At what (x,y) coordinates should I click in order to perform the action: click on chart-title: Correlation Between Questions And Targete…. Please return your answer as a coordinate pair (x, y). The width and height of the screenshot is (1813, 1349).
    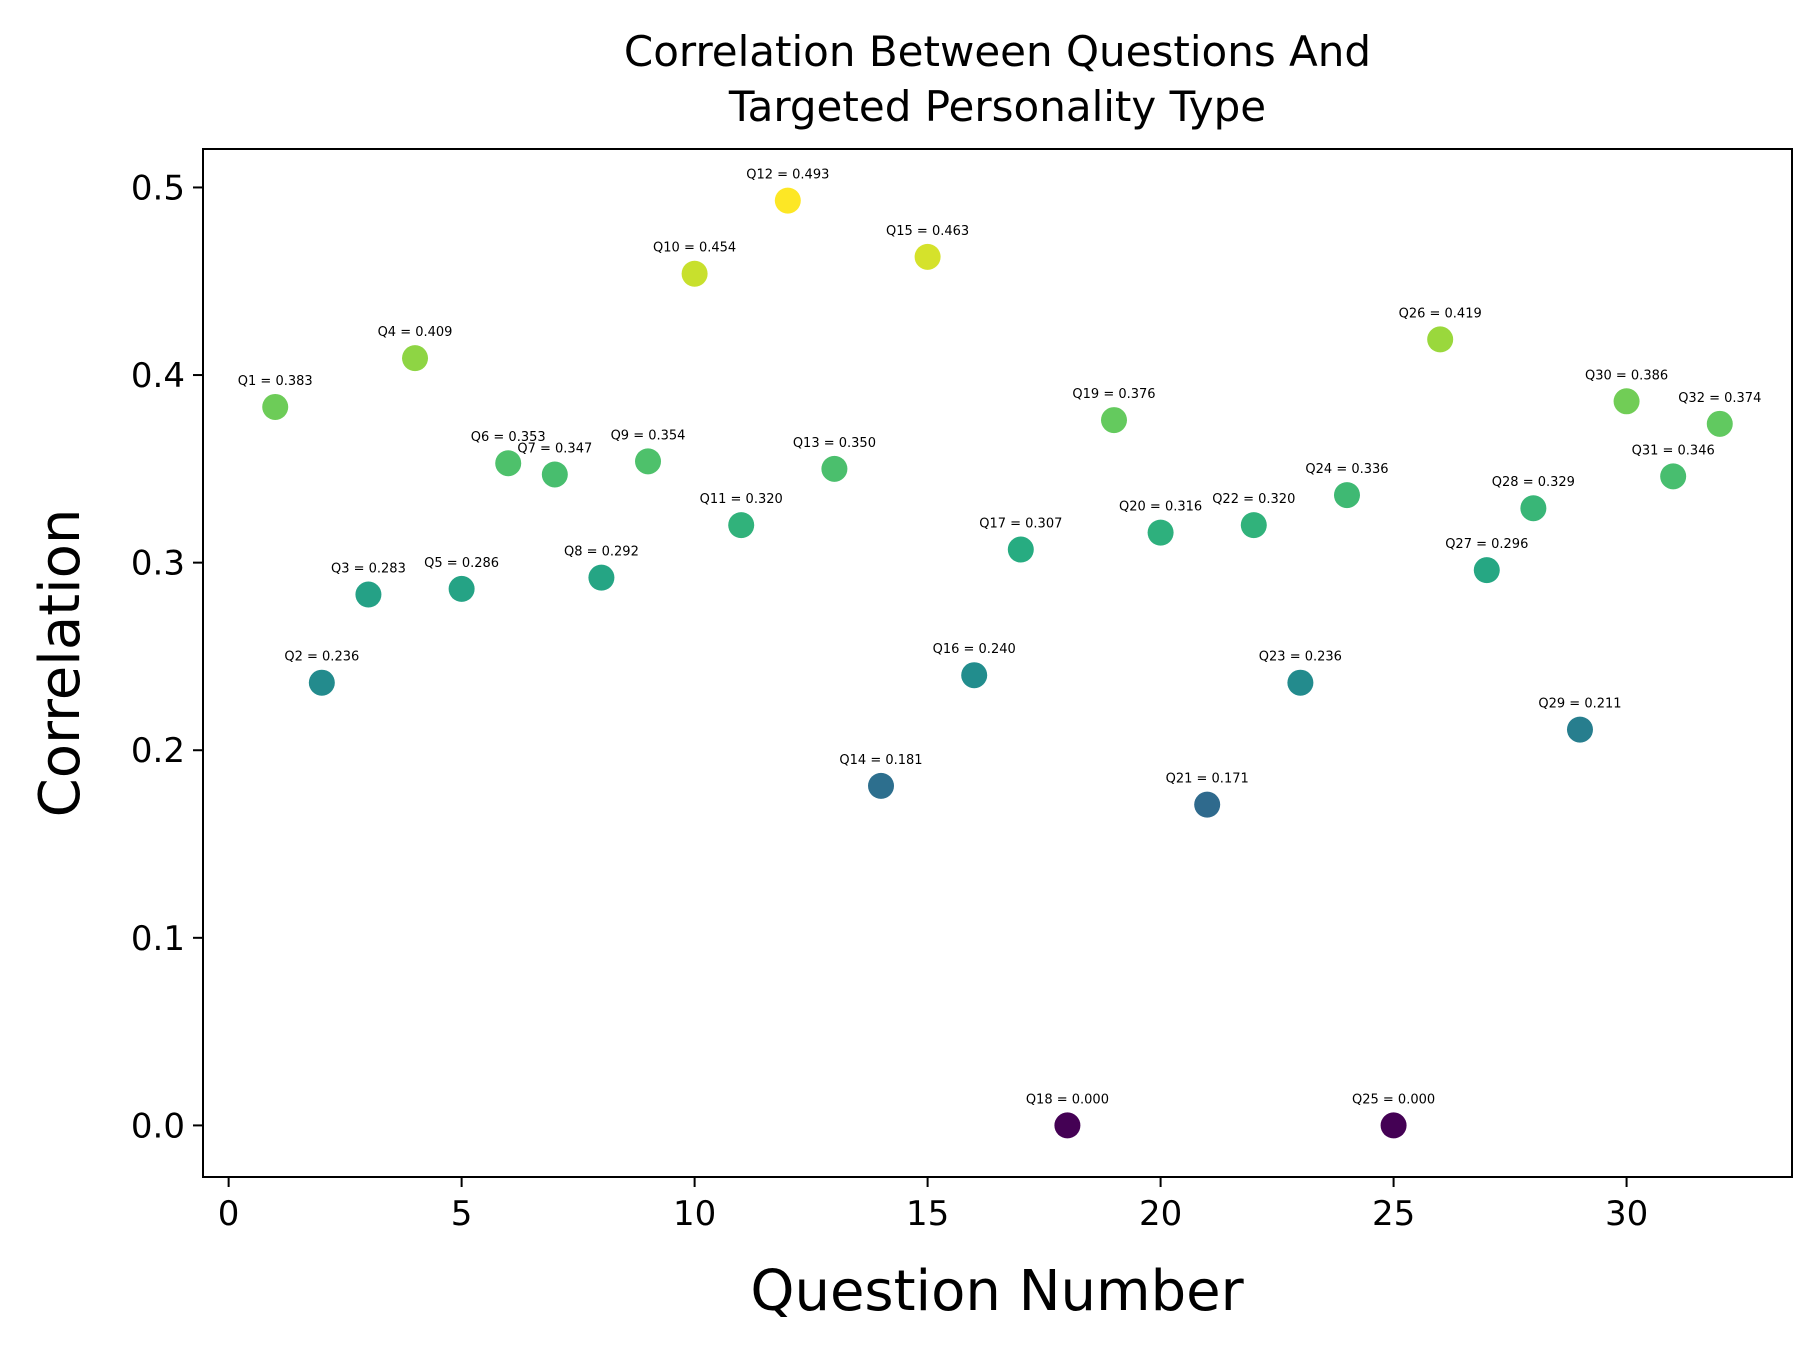
    Looking at the image, I should click on (997, 79).